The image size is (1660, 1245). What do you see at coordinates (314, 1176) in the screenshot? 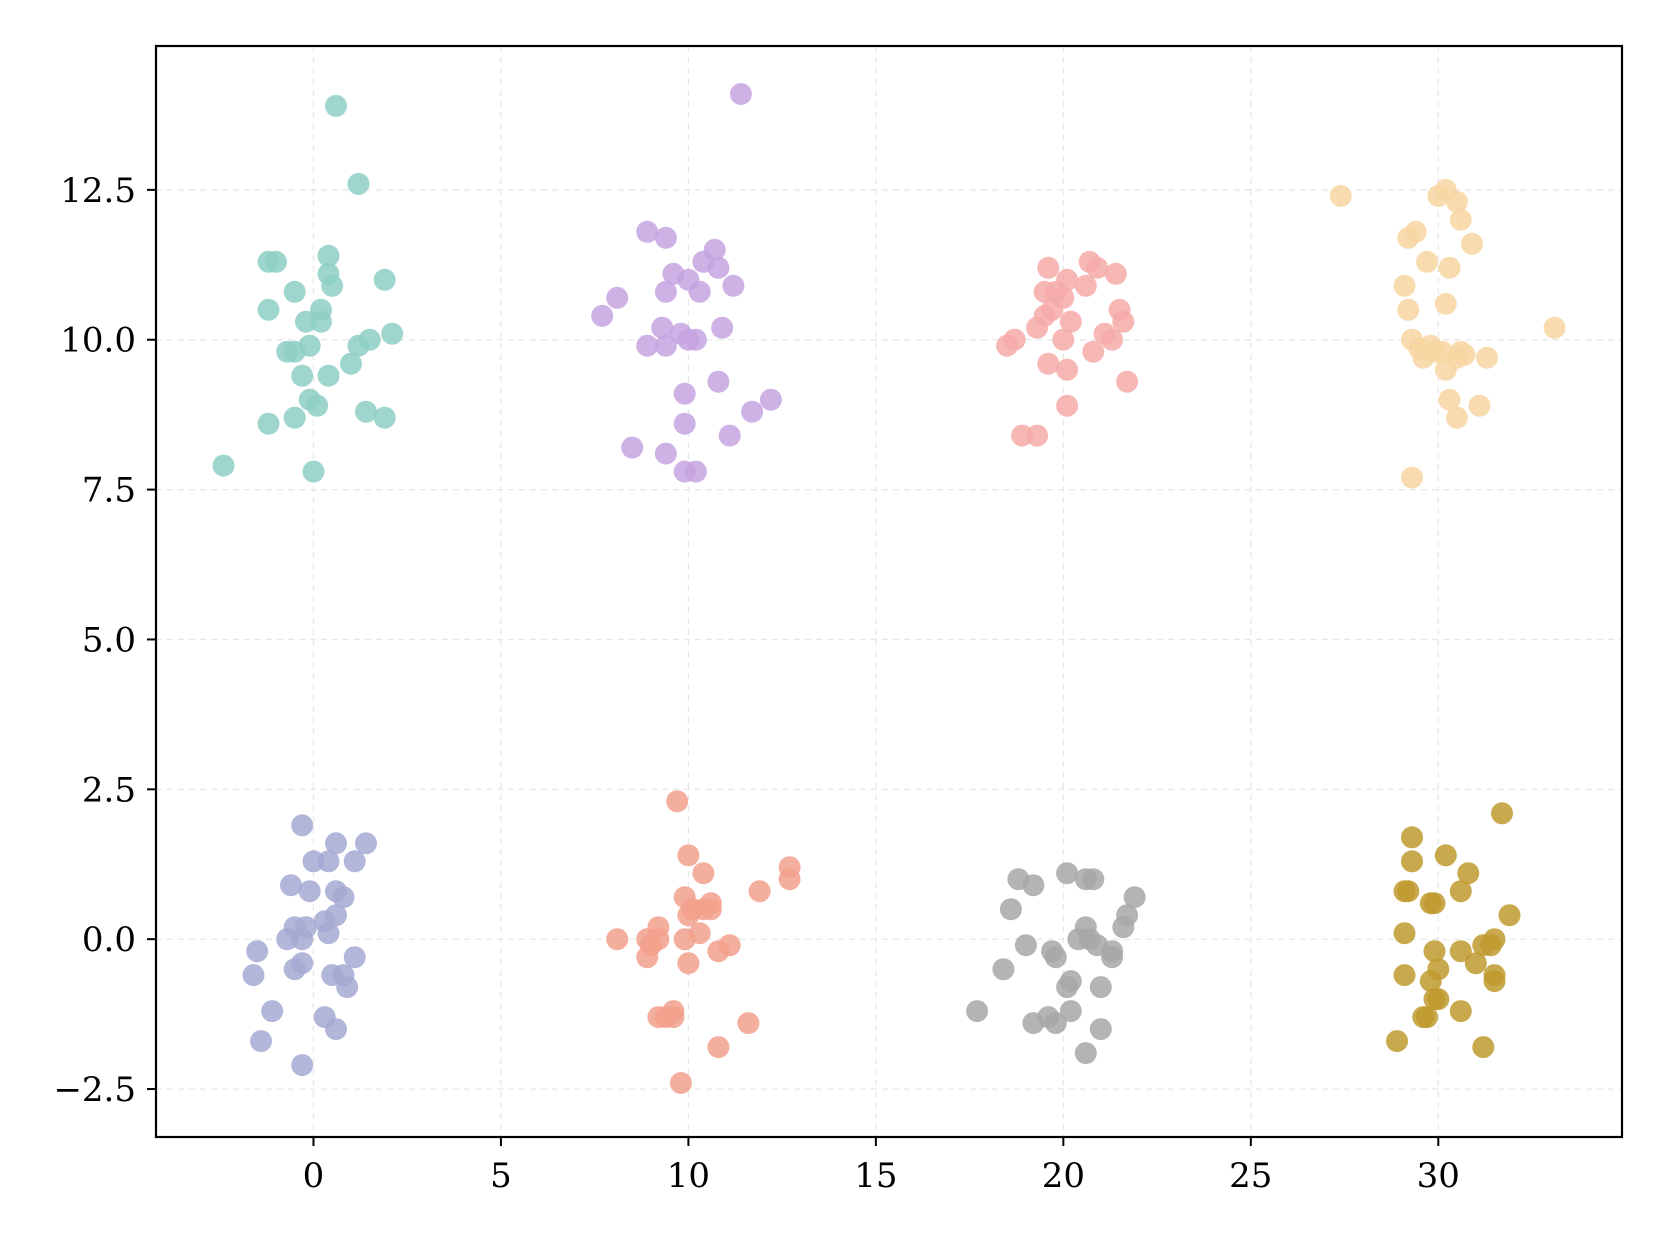
I see `x-tick-label: 0` at bounding box center [314, 1176].